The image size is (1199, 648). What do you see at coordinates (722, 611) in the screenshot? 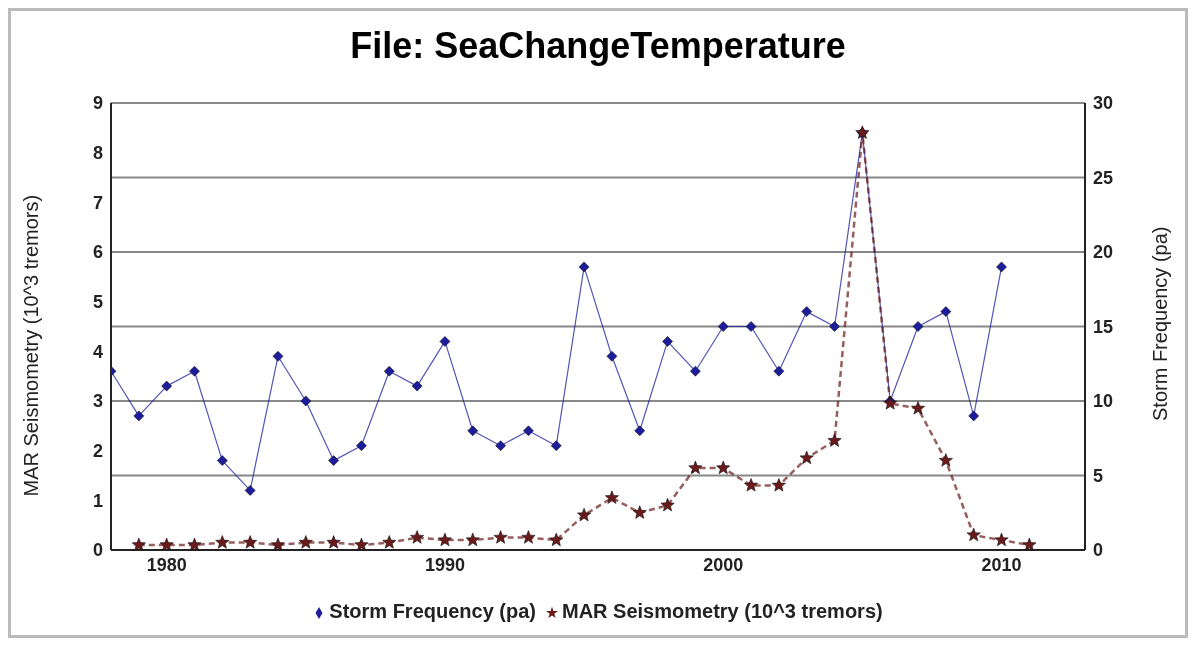
I see `legend-label: MAR Seismometry (10^3 tremors)` at bounding box center [722, 611].